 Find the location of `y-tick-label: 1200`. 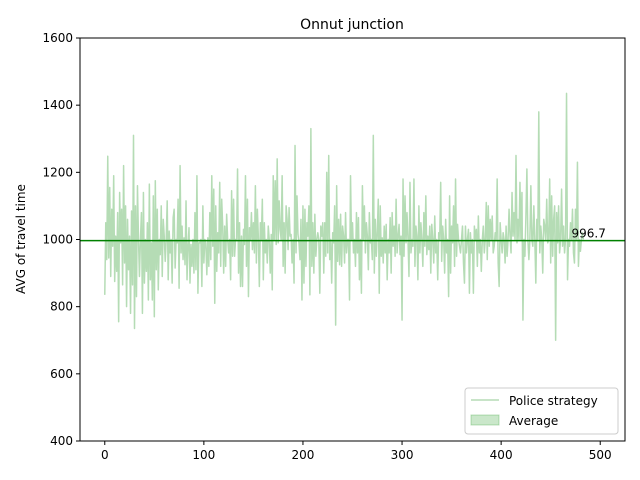

y-tick-label: 1200 is located at coordinates (57, 172).